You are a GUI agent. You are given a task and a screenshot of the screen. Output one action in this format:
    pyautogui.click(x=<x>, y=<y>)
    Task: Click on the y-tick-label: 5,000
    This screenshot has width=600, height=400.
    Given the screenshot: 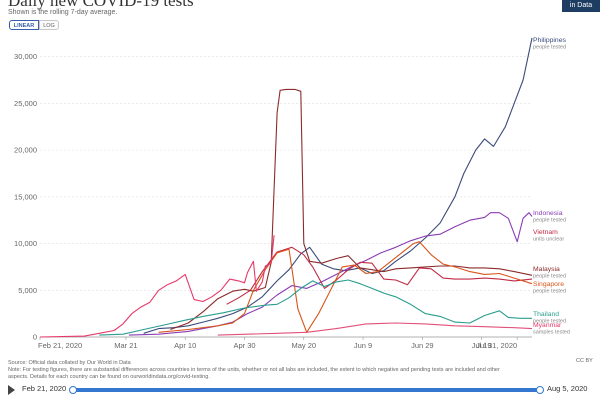 What is the action you would take?
    pyautogui.click(x=27, y=290)
    